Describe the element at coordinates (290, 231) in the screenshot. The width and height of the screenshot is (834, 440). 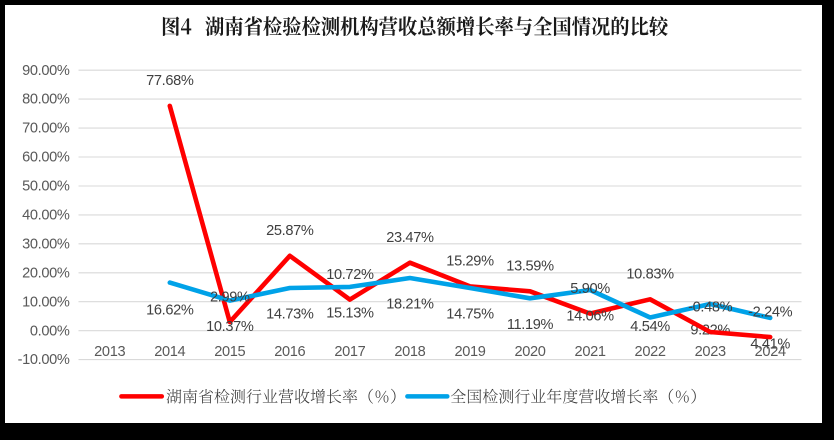
I see `svg-text: 25.87%` at that location.